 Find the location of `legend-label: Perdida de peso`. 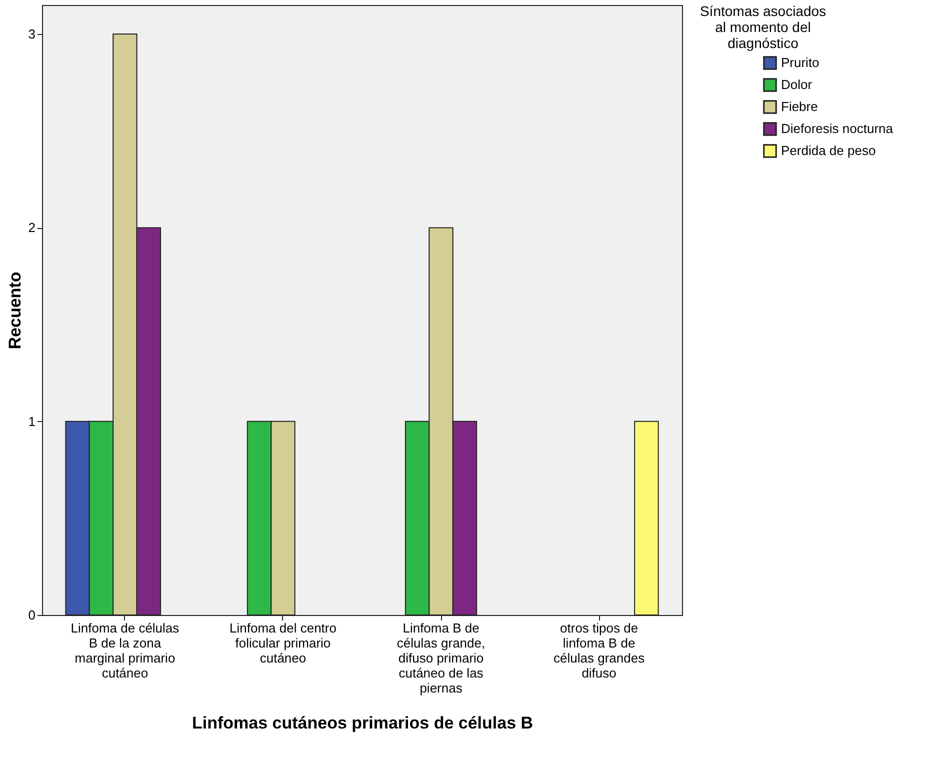

legend-label: Perdida de peso is located at coordinates (828, 150).